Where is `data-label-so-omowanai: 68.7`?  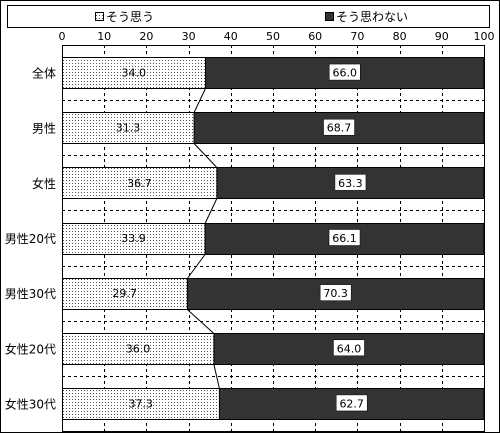 data-label-so-omowanai: 68.7 is located at coordinates (339, 128).